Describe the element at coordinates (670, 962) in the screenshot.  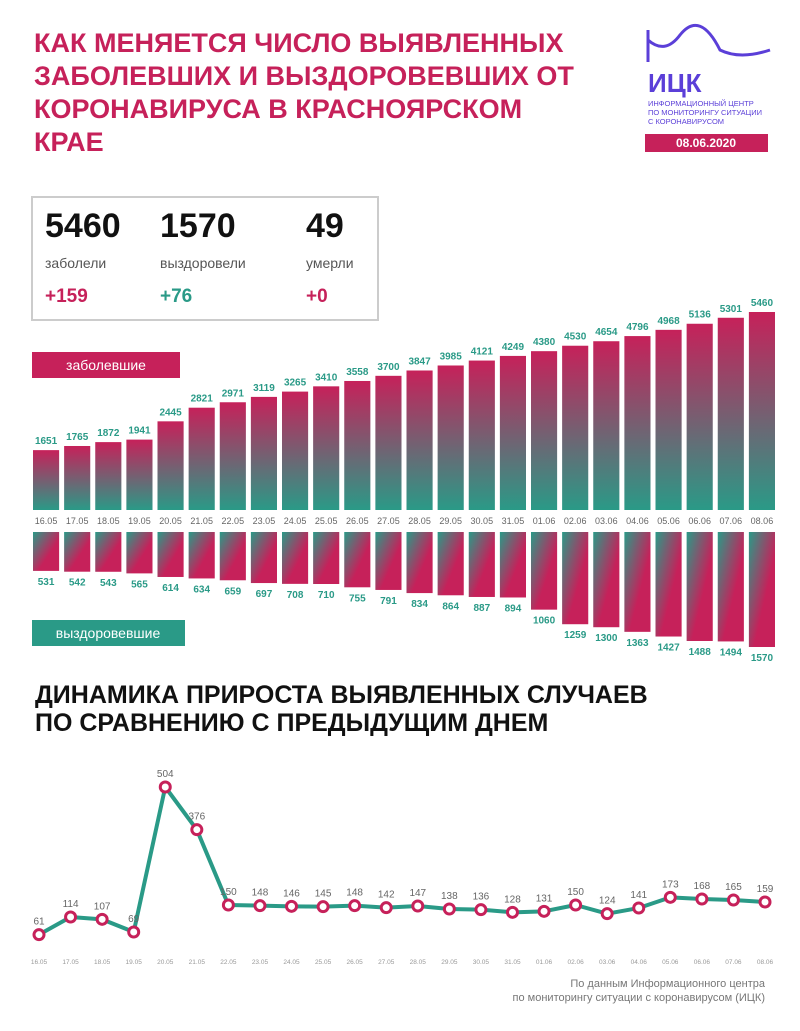
I see `x-tick-label: 05.06` at that location.